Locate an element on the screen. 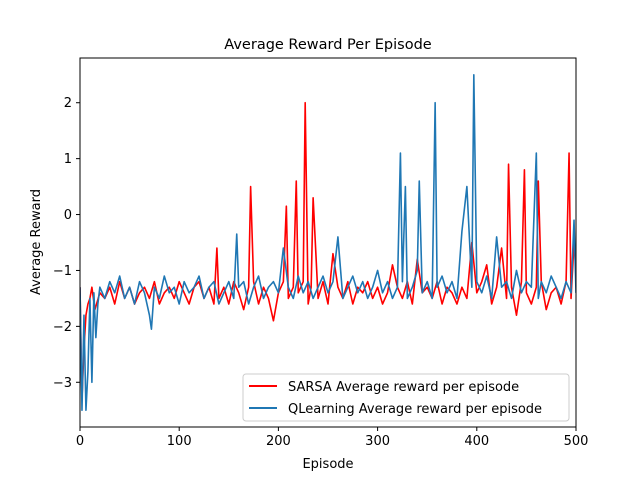  y-axis-label: Average Reward is located at coordinates (36, 242).